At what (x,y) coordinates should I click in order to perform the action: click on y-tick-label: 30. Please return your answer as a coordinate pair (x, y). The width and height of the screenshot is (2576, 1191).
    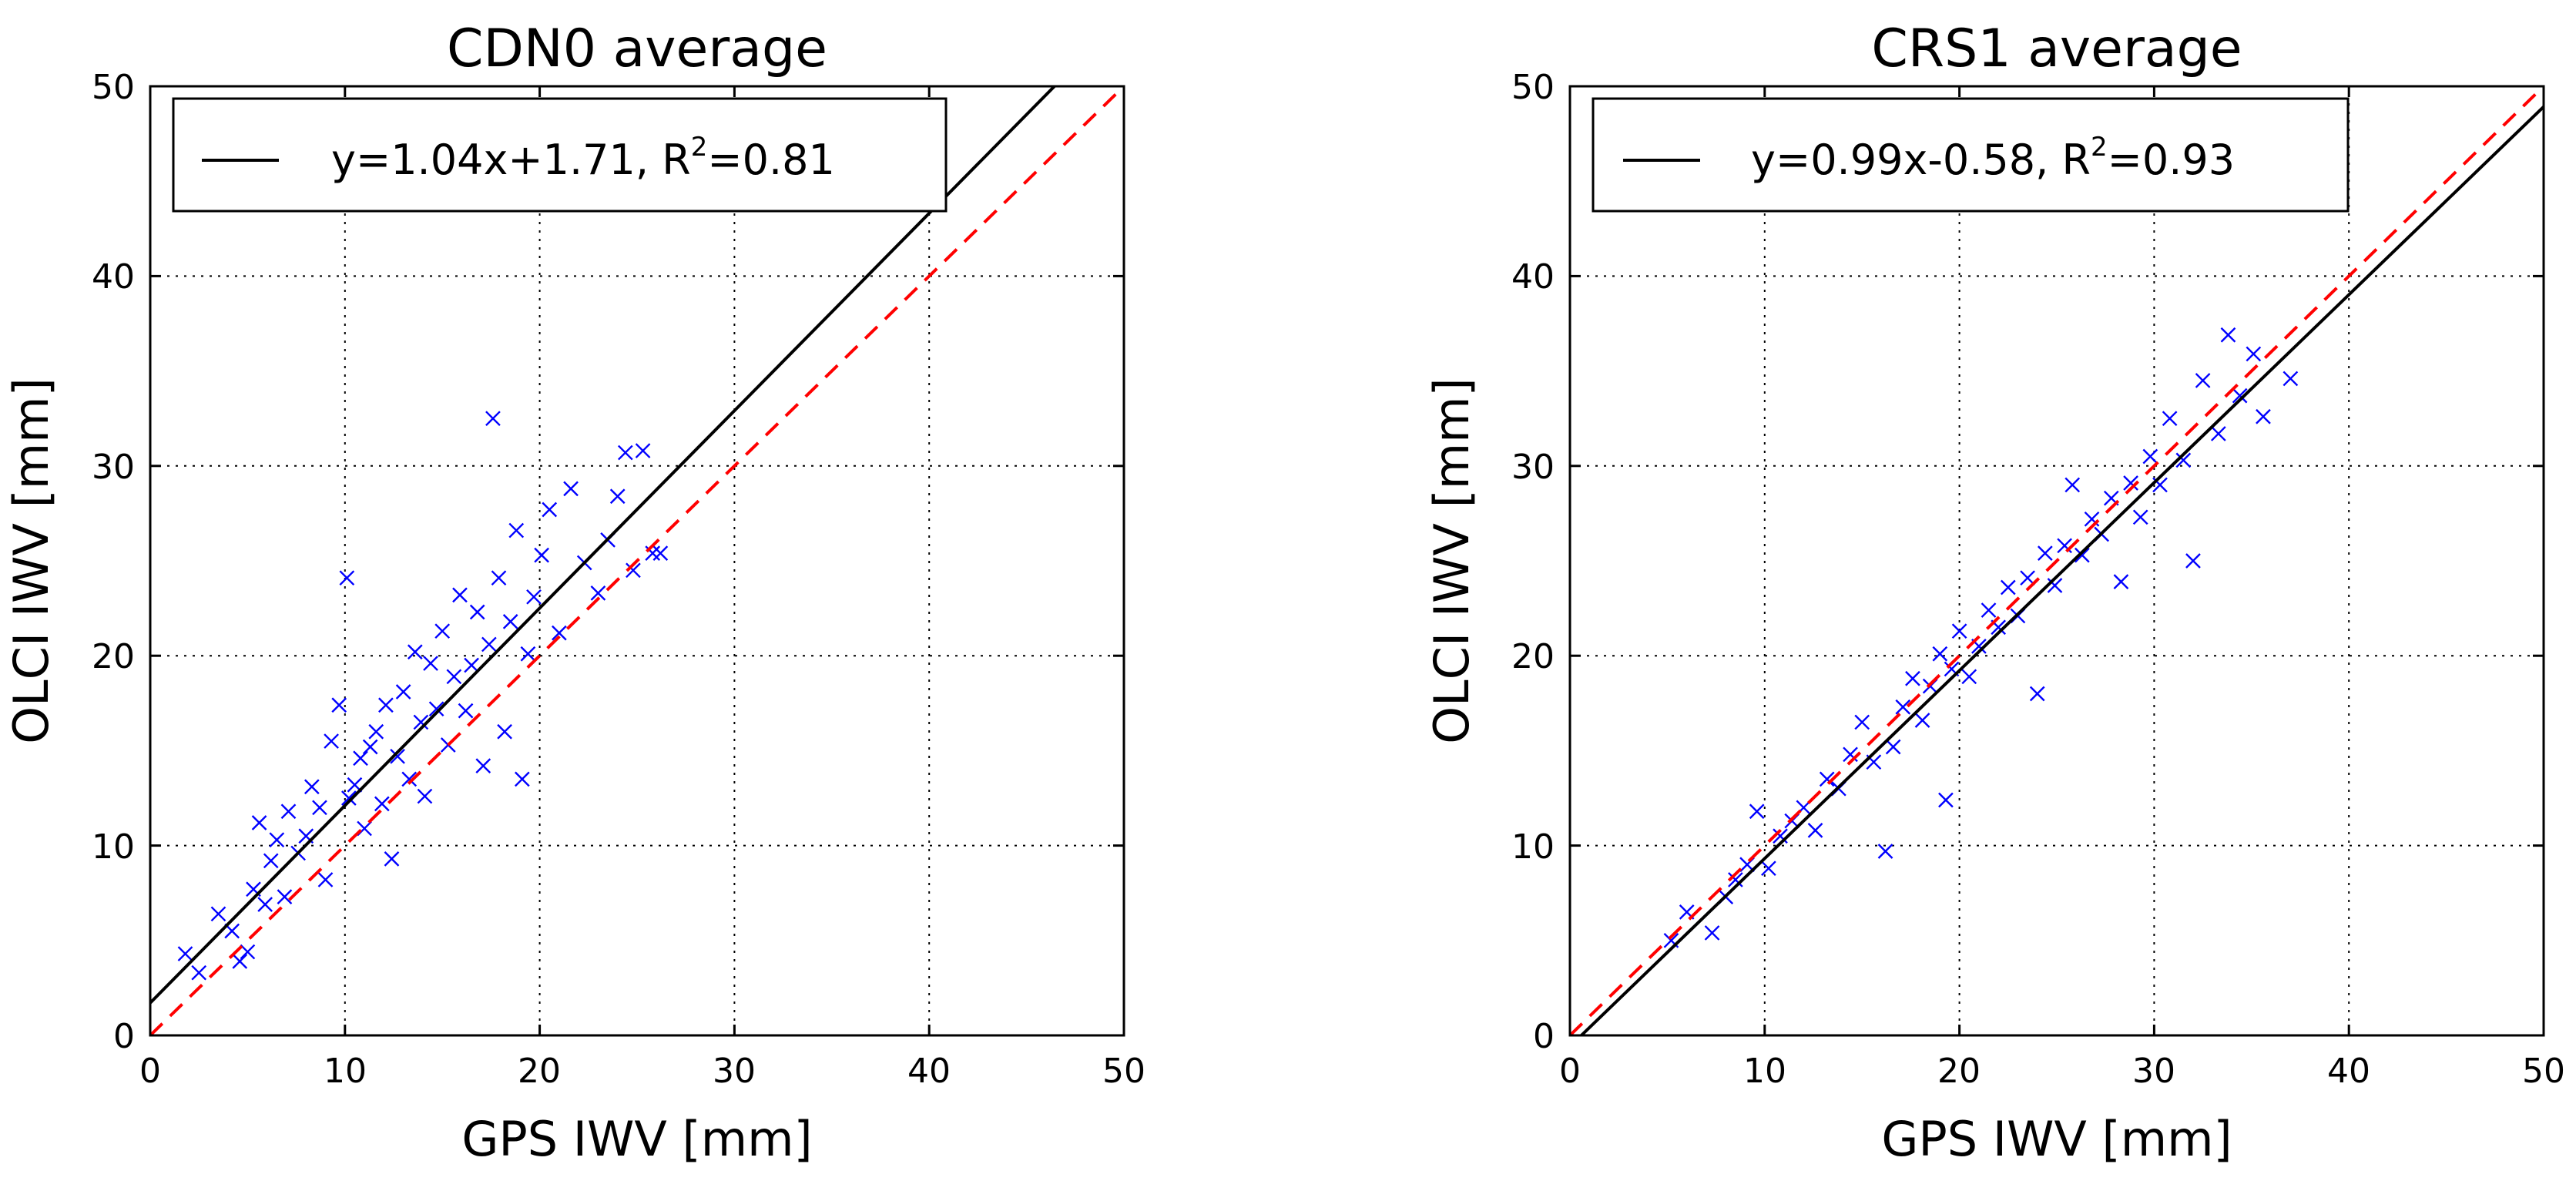
    Looking at the image, I should click on (113, 468).